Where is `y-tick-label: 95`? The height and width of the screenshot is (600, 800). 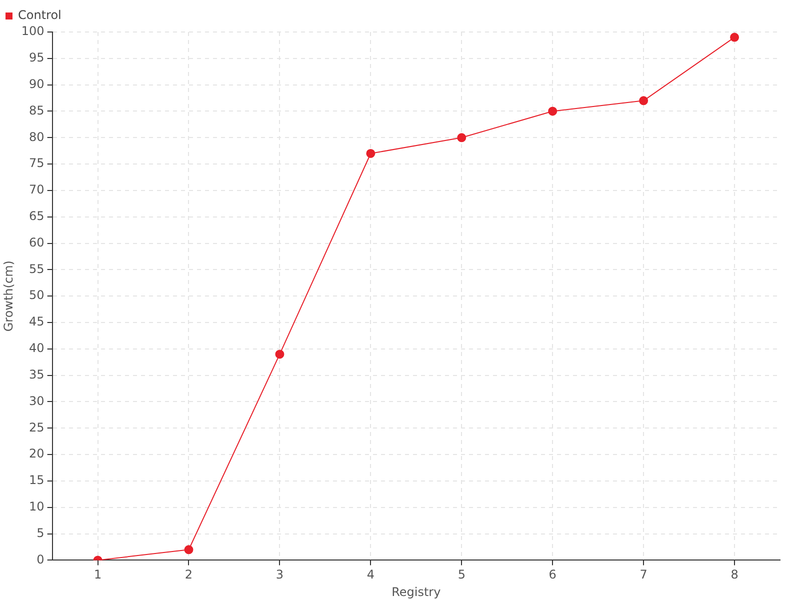 y-tick-label: 95 is located at coordinates (36, 57).